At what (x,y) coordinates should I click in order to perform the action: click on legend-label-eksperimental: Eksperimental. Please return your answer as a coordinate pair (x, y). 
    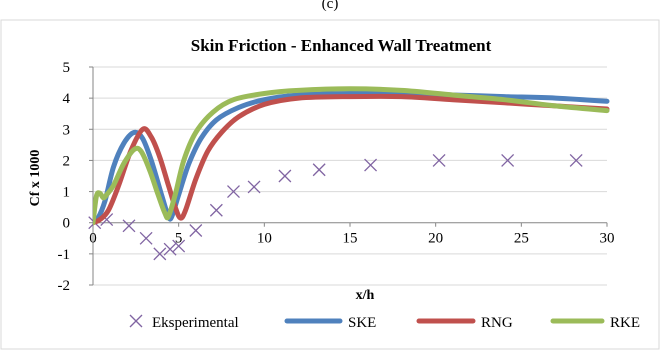
    Looking at the image, I should click on (195, 323).